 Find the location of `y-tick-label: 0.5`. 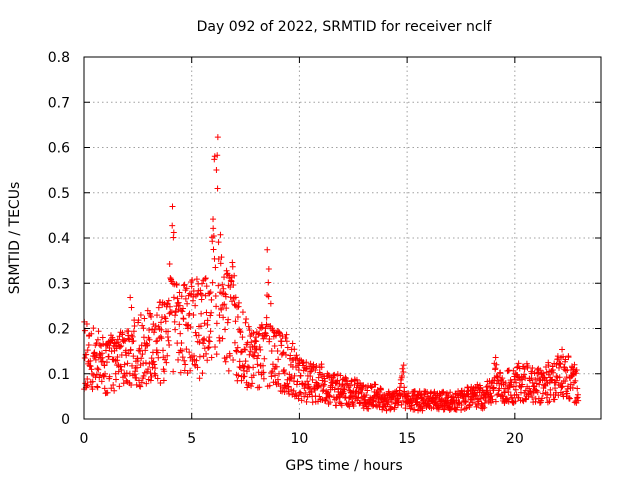

y-tick-label: 0.5 is located at coordinates (59, 194).